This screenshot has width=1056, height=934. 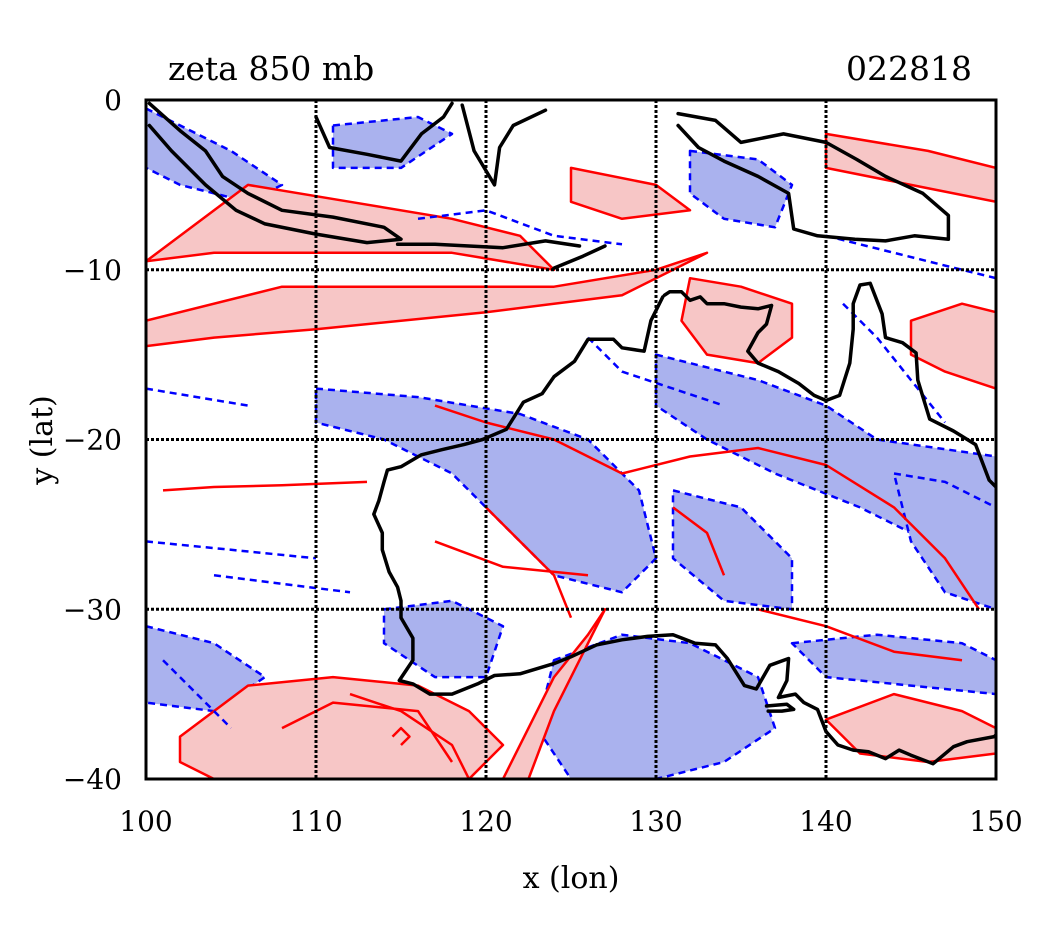 What do you see at coordinates (655, 821) in the screenshot?
I see `x-tick-label: 130` at bounding box center [655, 821].